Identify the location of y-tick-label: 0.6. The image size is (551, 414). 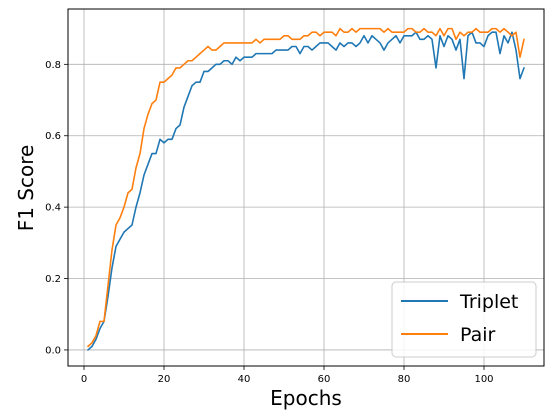
(53, 136).